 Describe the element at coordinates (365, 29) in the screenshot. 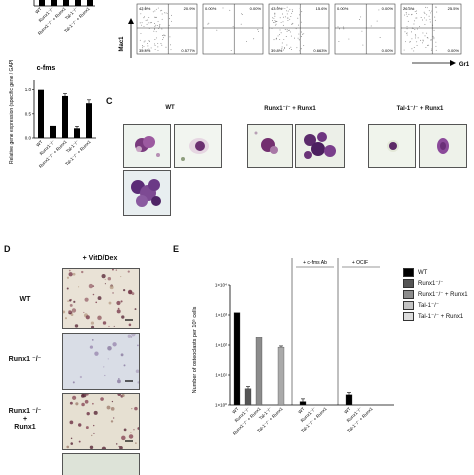

I see `flow-plot: 0.00% 0.00% 0.00%` at that location.